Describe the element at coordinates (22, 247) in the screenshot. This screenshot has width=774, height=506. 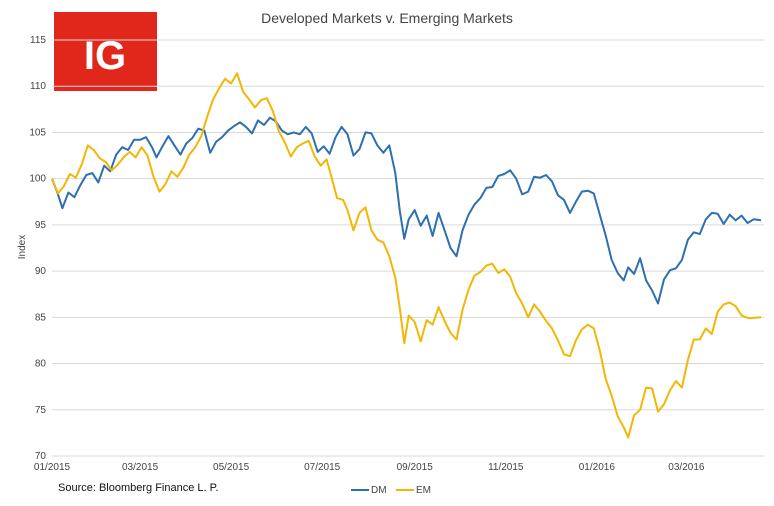
I see `y-axis-title: Index` at that location.